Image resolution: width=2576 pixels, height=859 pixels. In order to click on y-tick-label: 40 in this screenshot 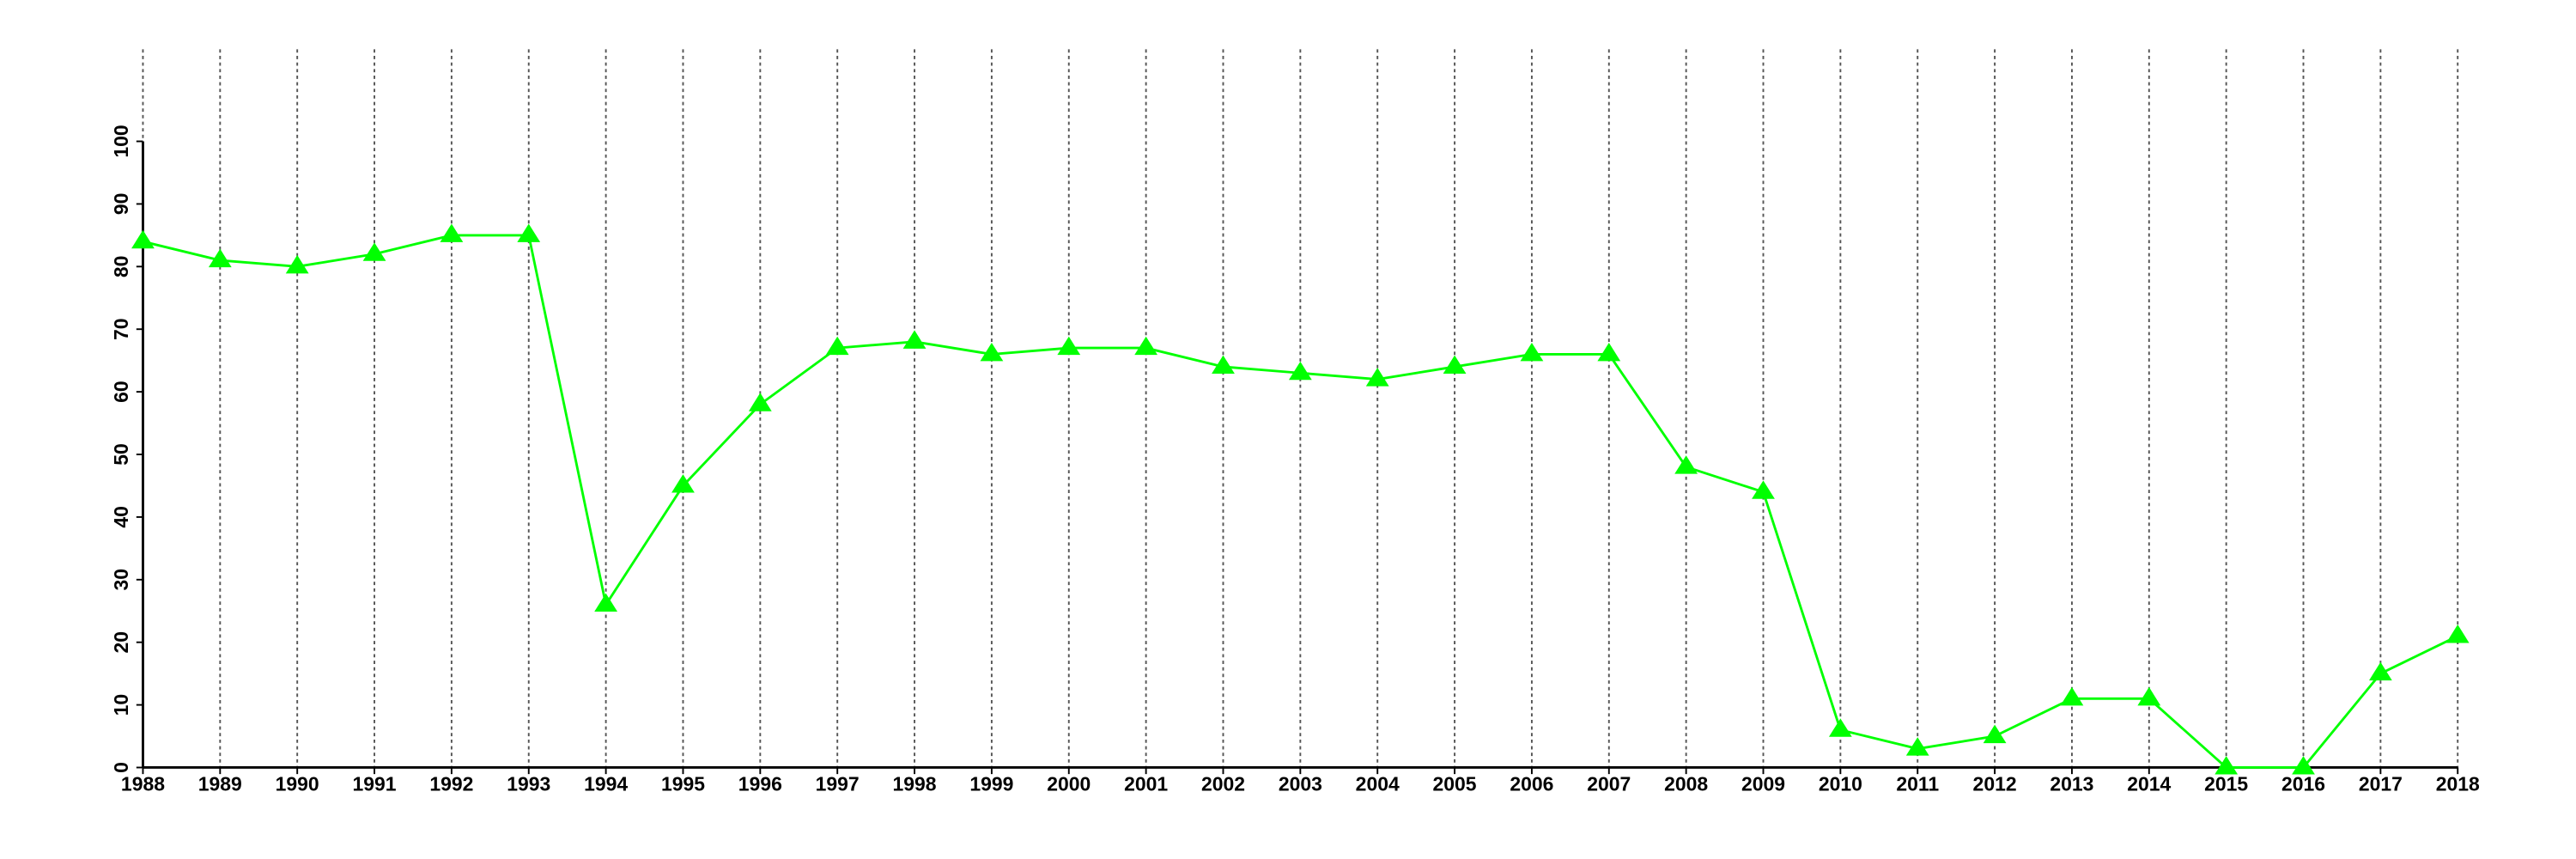, I will do `click(121, 517)`.